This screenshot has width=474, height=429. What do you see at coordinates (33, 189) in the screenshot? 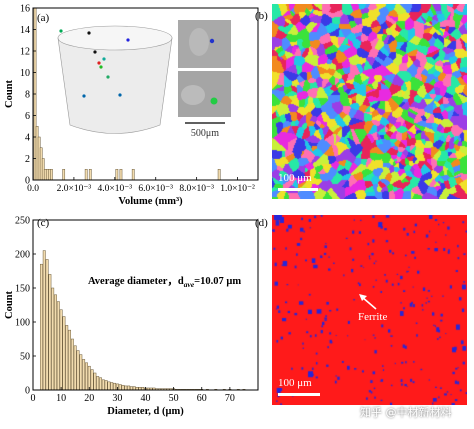
I see `x-tick-label: 0.0` at bounding box center [33, 189].